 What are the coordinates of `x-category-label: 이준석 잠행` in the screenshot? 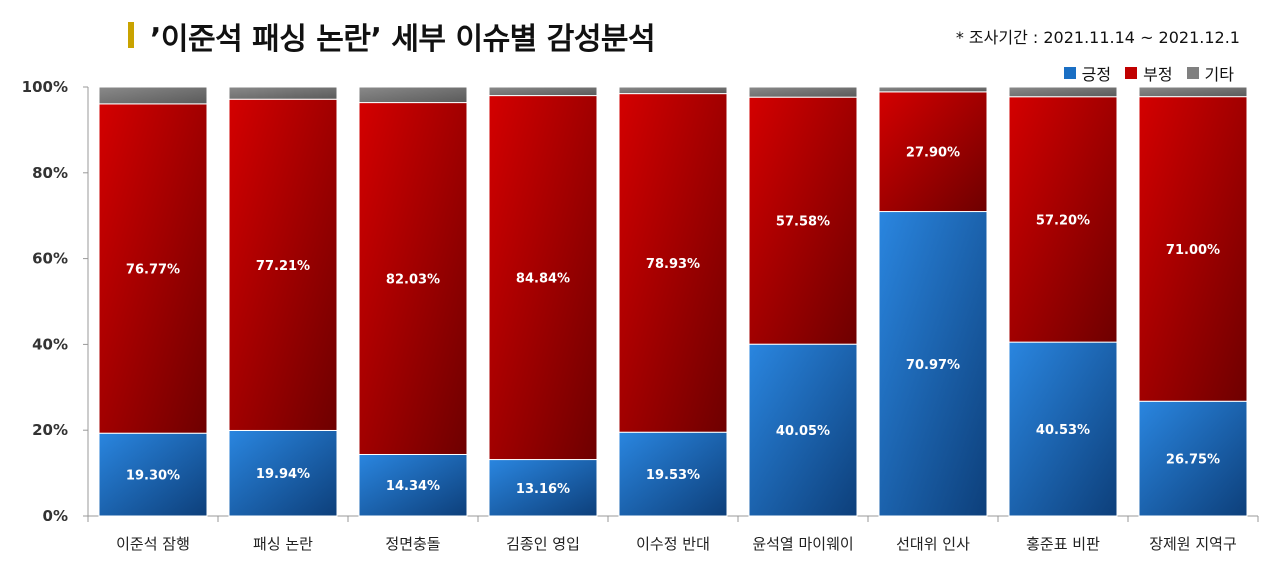 It's located at (153, 544).